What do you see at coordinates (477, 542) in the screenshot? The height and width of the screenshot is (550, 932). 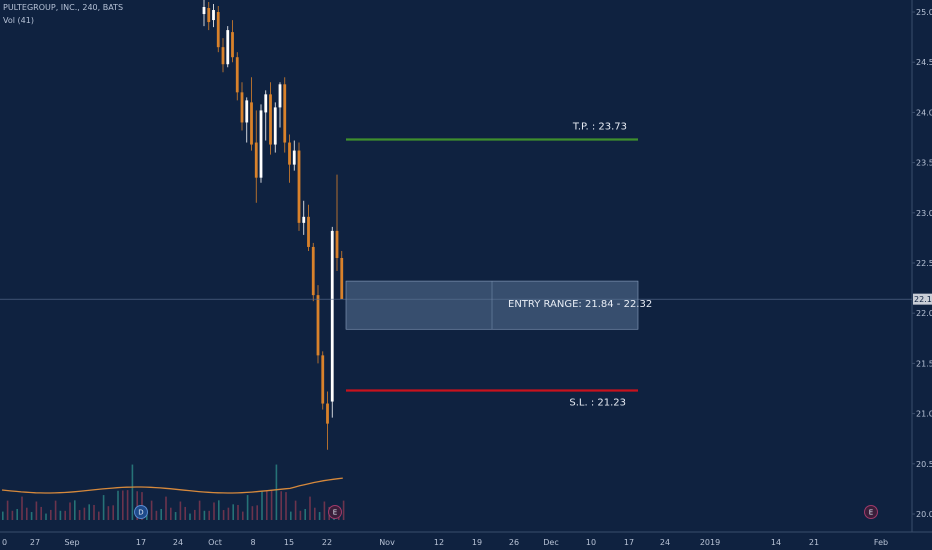 I see `time-tick-label: 19` at bounding box center [477, 542].